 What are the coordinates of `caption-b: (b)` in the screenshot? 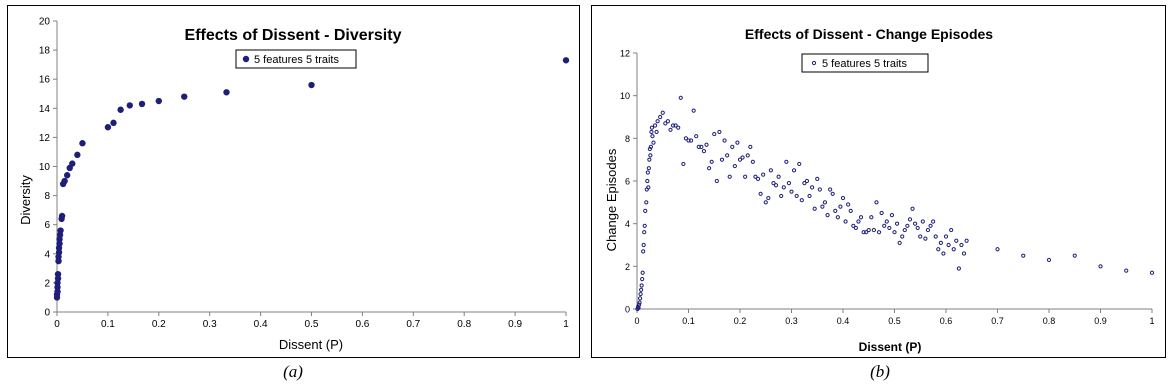 It's located at (880, 371).